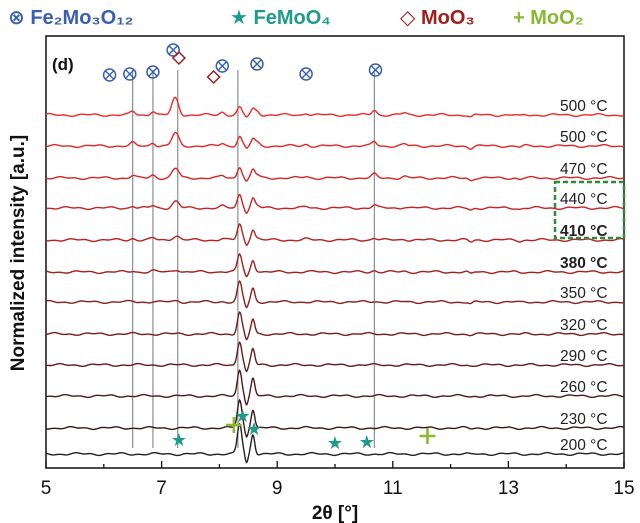 The width and height of the screenshot is (640, 523). Describe the element at coordinates (393, 488) in the screenshot. I see `x-tick-label: 11` at that location.